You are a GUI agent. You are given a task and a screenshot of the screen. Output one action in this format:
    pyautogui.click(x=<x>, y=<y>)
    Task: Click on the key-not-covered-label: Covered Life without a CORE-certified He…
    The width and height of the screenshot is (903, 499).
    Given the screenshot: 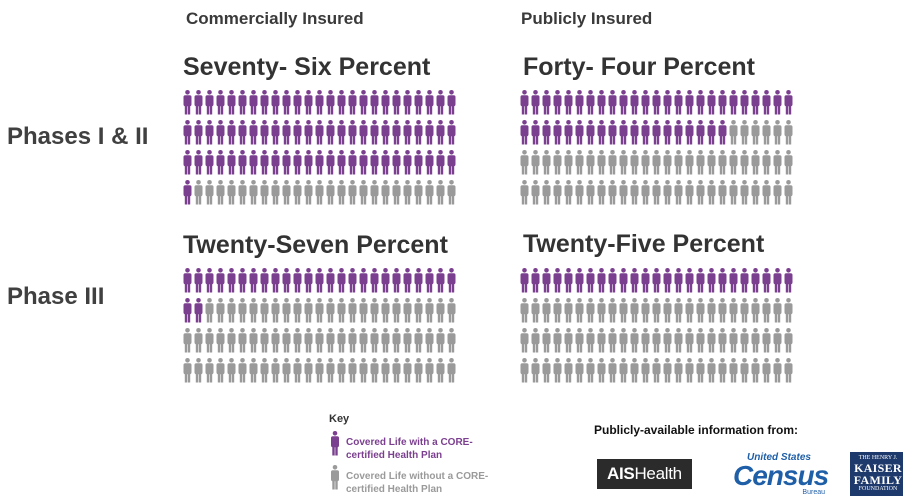 What is the action you would take?
    pyautogui.click(x=417, y=483)
    